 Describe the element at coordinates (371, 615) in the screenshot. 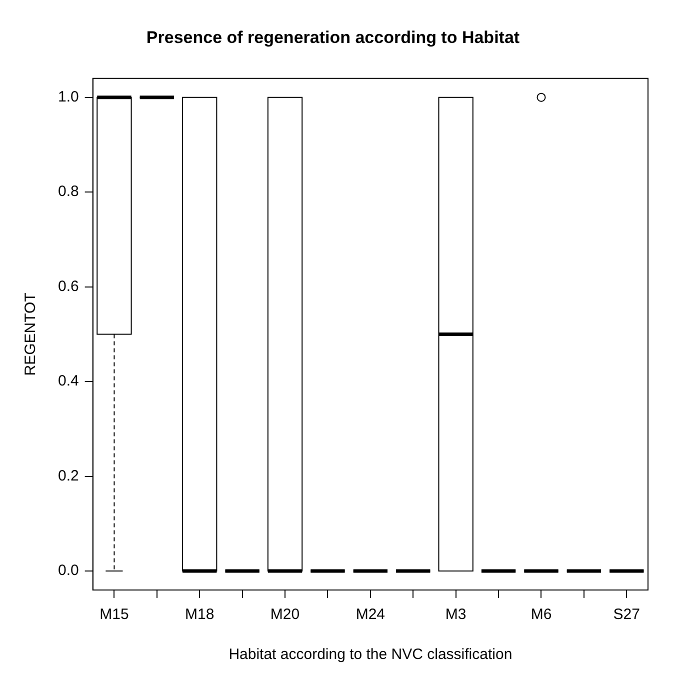

I see `x-tick-label: M24` at that location.